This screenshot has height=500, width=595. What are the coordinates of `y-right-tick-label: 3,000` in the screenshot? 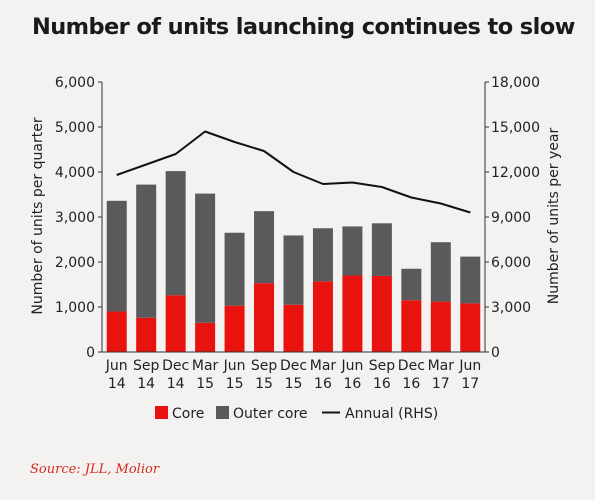 It's located at (511, 308).